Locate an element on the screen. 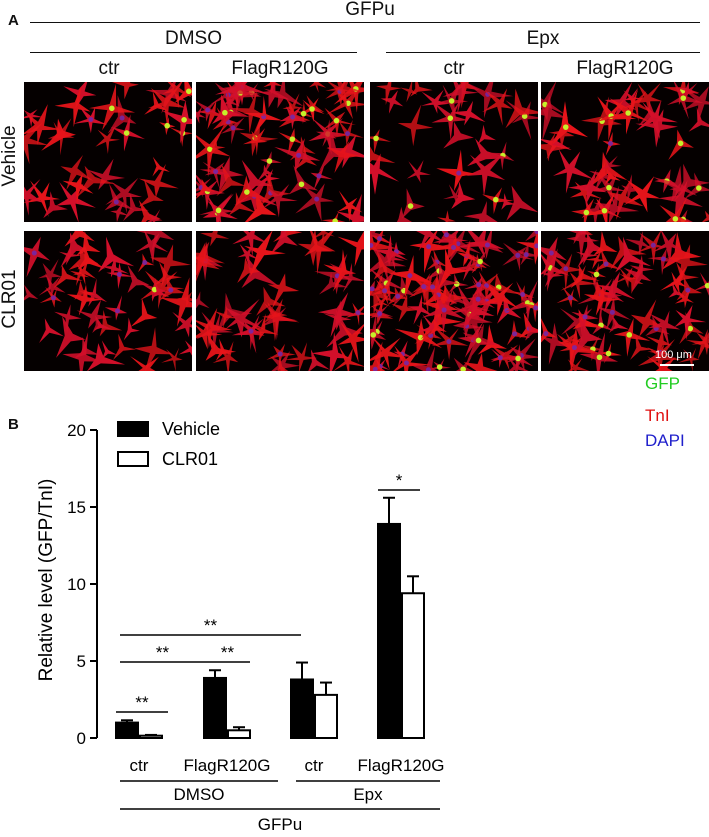 This screenshot has height=837, width=709. col-label-dmso-flagr120g: FlagR120G is located at coordinates (280, 68).